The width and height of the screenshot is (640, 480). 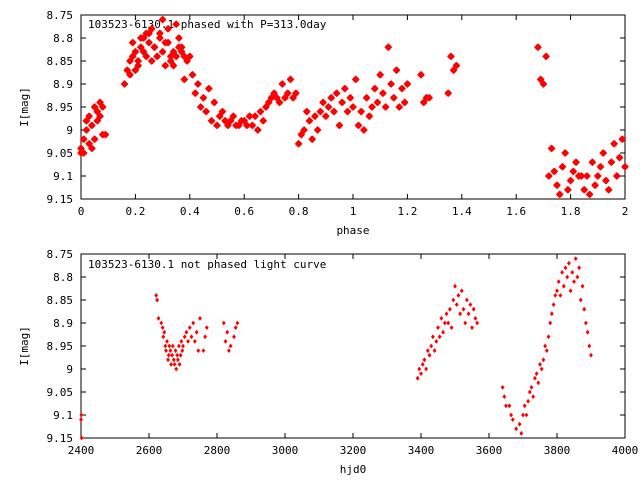 What do you see at coordinates (60, 346) in the screenshot?
I see `y-tick-label: 8.95` at bounding box center [60, 346].